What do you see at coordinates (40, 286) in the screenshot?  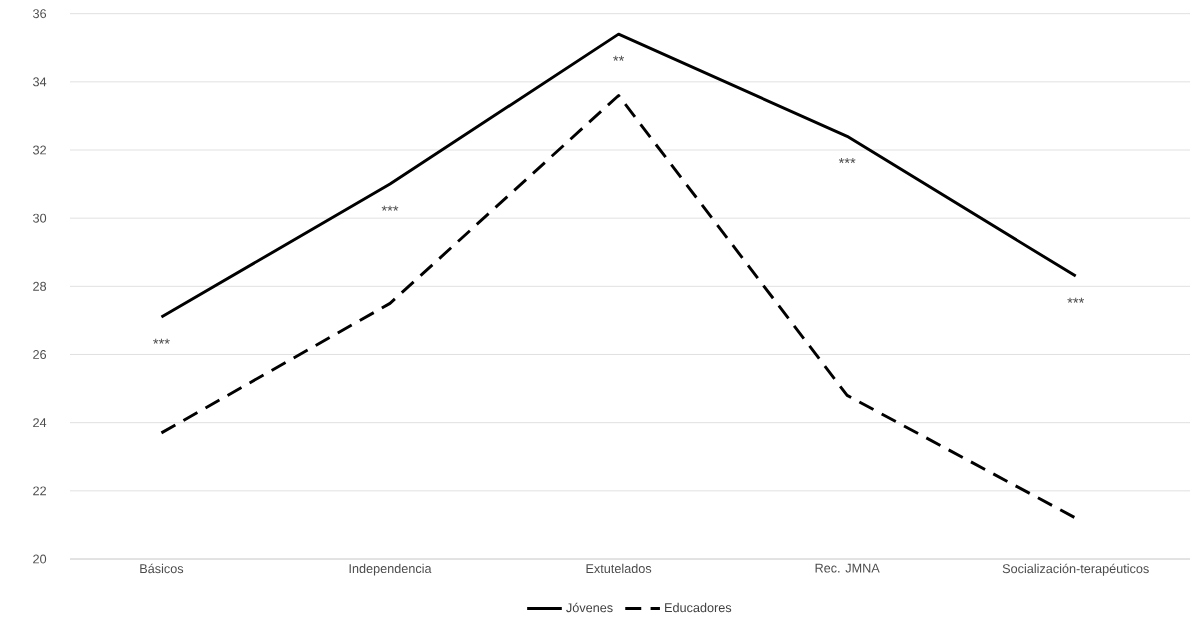 I see `y-tick-label: 28` at bounding box center [40, 286].